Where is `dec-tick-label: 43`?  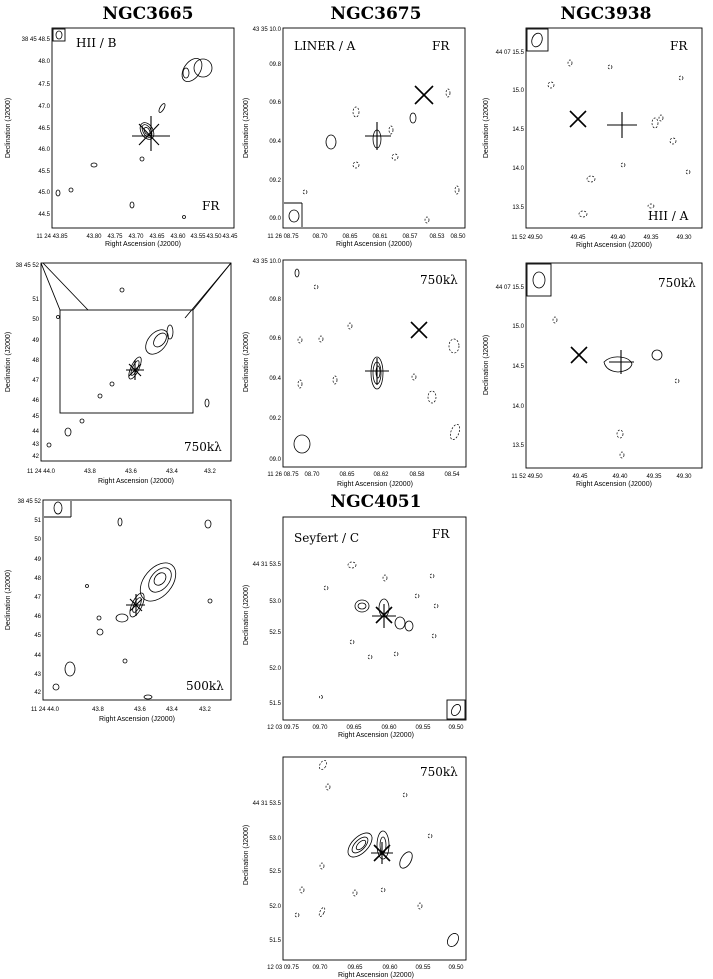 dec-tick-label: 43 is located at coordinates (35, 445).